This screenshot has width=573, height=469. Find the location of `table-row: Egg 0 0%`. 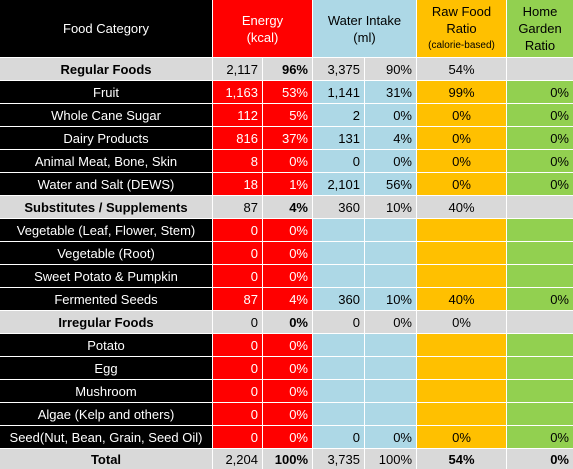

table-row: Egg 0 0% is located at coordinates (286, 368).